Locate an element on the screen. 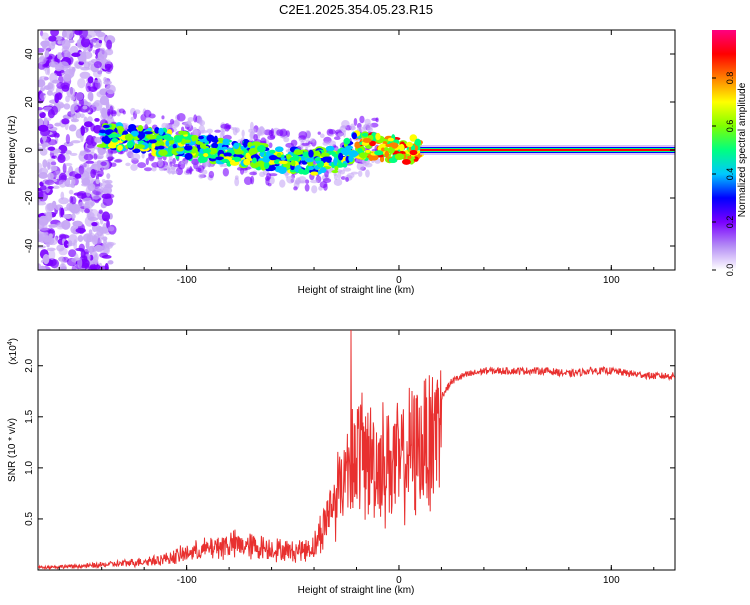 The width and height of the screenshot is (750, 605). colorbar-axes: 0.0 0.2 0.4 0.6 0.8 is located at coordinates (723, 174).